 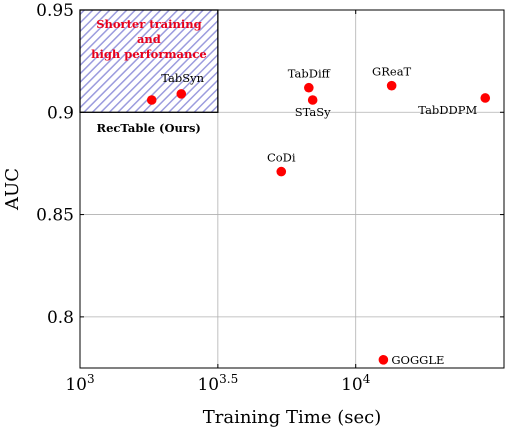 I want to click on point-label: TabSyn, so click(x=182, y=78).